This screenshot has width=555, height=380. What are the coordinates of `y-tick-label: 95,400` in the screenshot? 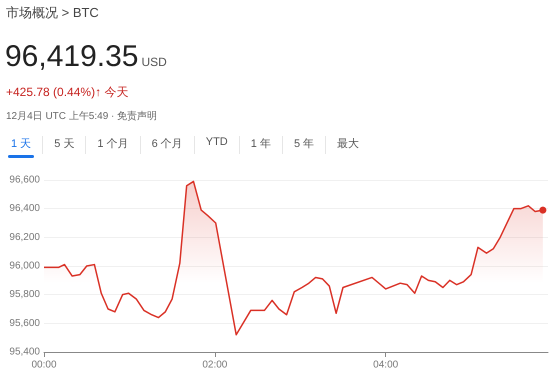 It's located at (24, 352).